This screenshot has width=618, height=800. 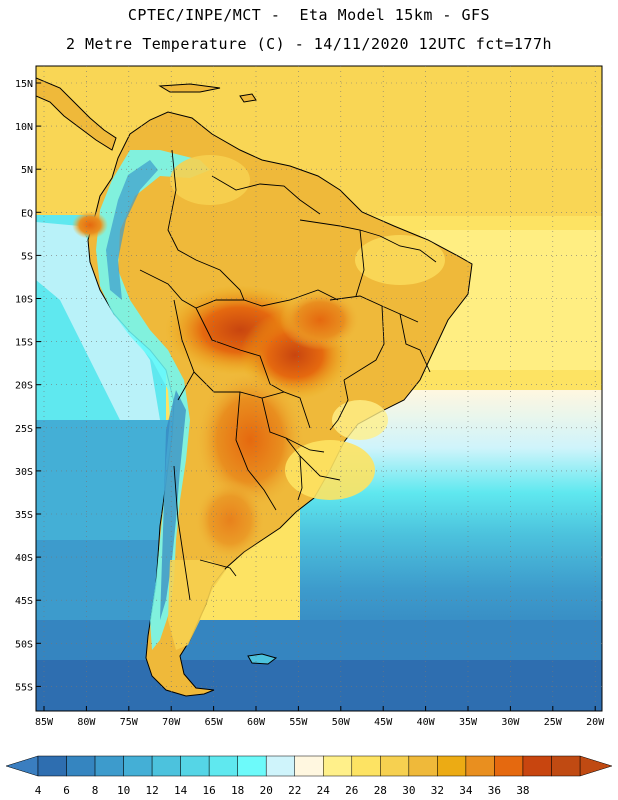 I want to click on colorbar-label: 4, so click(x=38, y=790).